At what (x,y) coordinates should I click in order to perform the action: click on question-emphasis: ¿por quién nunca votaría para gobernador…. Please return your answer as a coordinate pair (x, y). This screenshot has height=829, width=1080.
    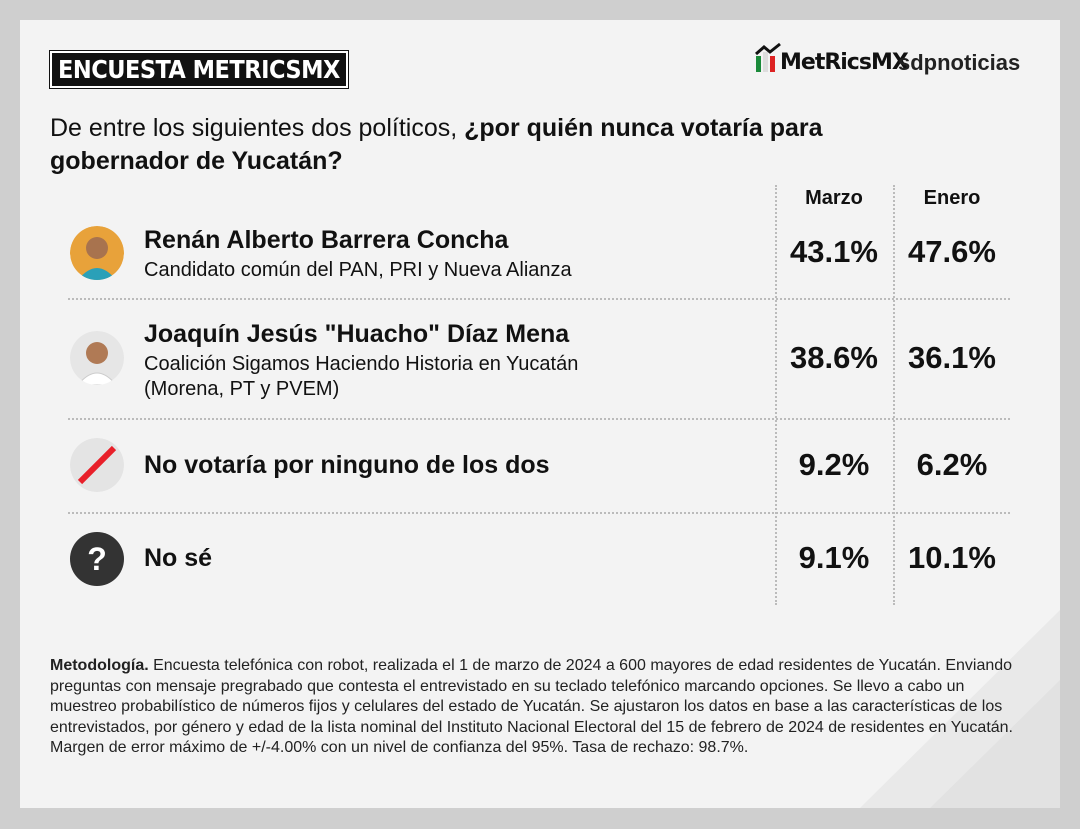
    Looking at the image, I should click on (436, 144).